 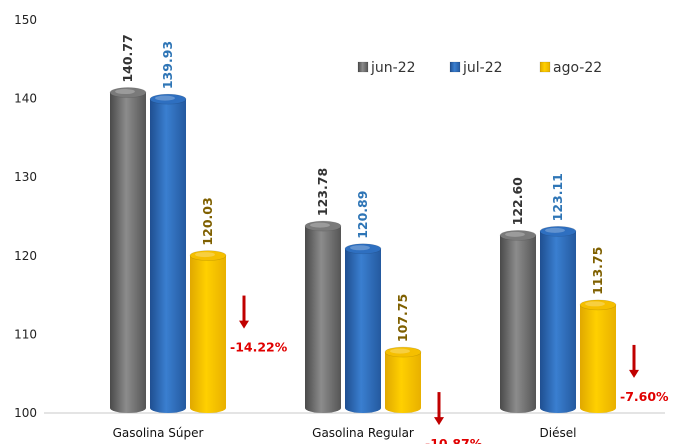 What do you see at coordinates (158, 433) in the screenshot?
I see `category-label: Gasolina Súper` at bounding box center [158, 433].